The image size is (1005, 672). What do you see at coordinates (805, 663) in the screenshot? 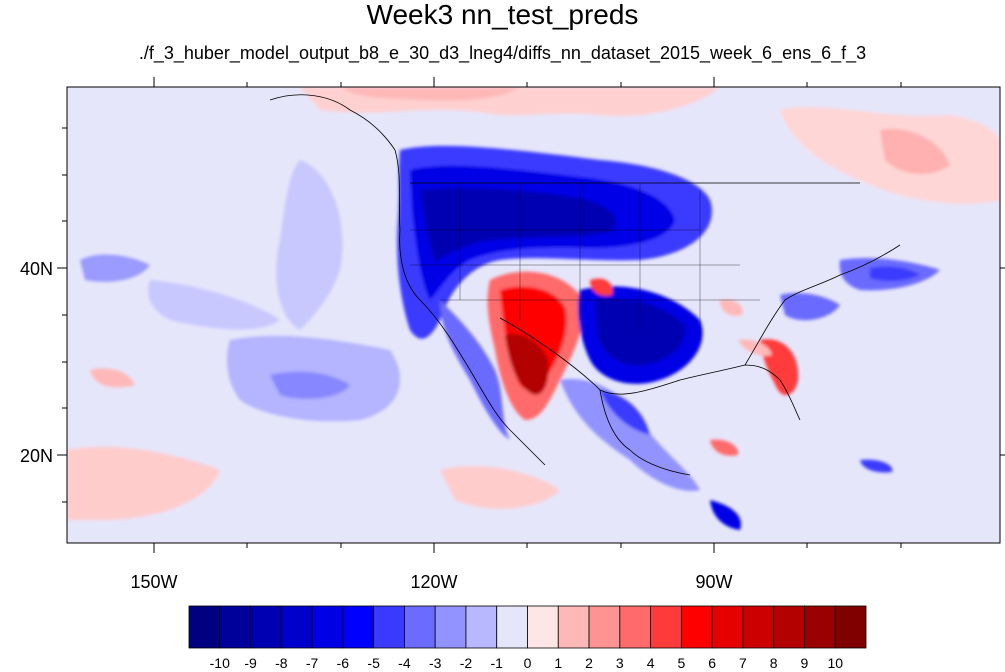
I see `colorbar-label: 9` at bounding box center [805, 663].